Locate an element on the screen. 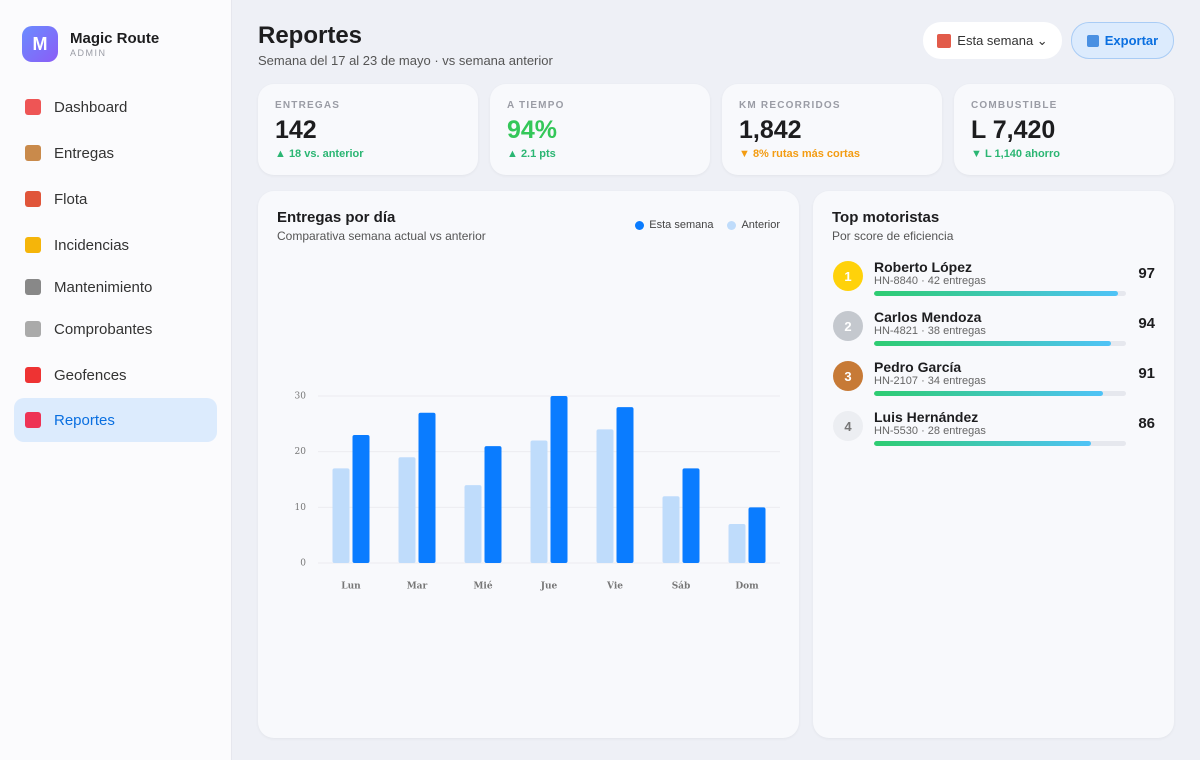 This screenshot has height=760, width=1200. kpi-label: COMBUSTIBLE is located at coordinates (1014, 105).